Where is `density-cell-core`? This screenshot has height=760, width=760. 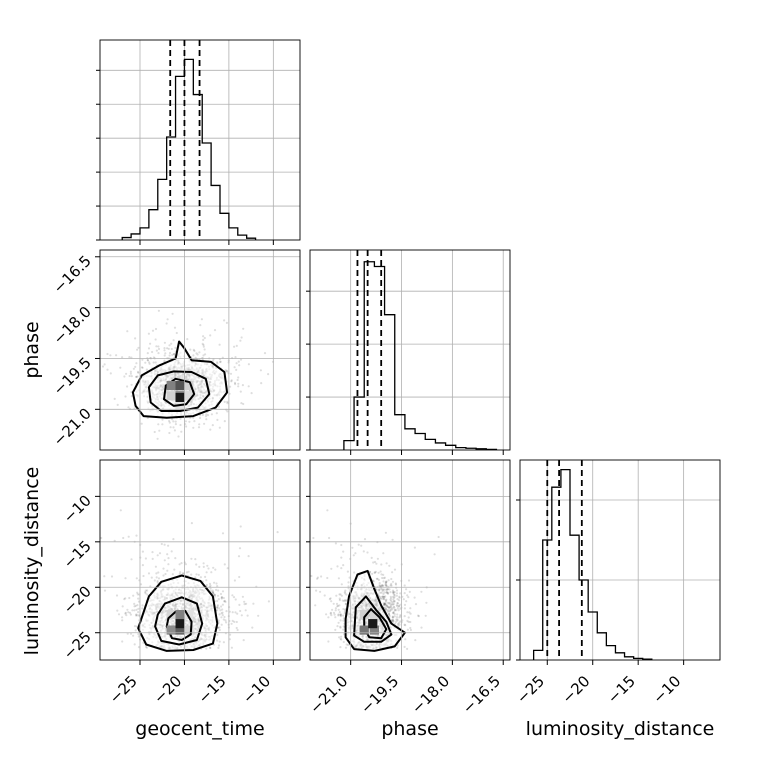
density-cell-core is located at coordinates (171, 630).